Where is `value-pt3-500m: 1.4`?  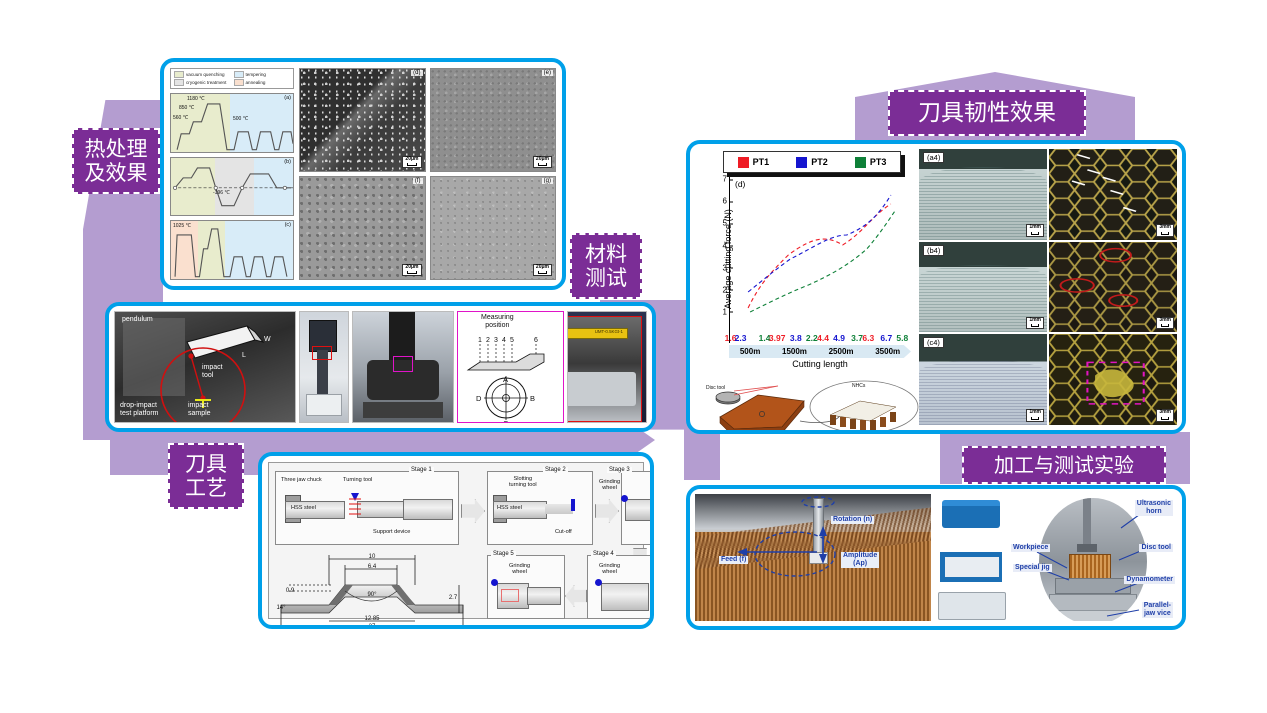 value-pt3-500m: 1.4 is located at coordinates (764, 338).